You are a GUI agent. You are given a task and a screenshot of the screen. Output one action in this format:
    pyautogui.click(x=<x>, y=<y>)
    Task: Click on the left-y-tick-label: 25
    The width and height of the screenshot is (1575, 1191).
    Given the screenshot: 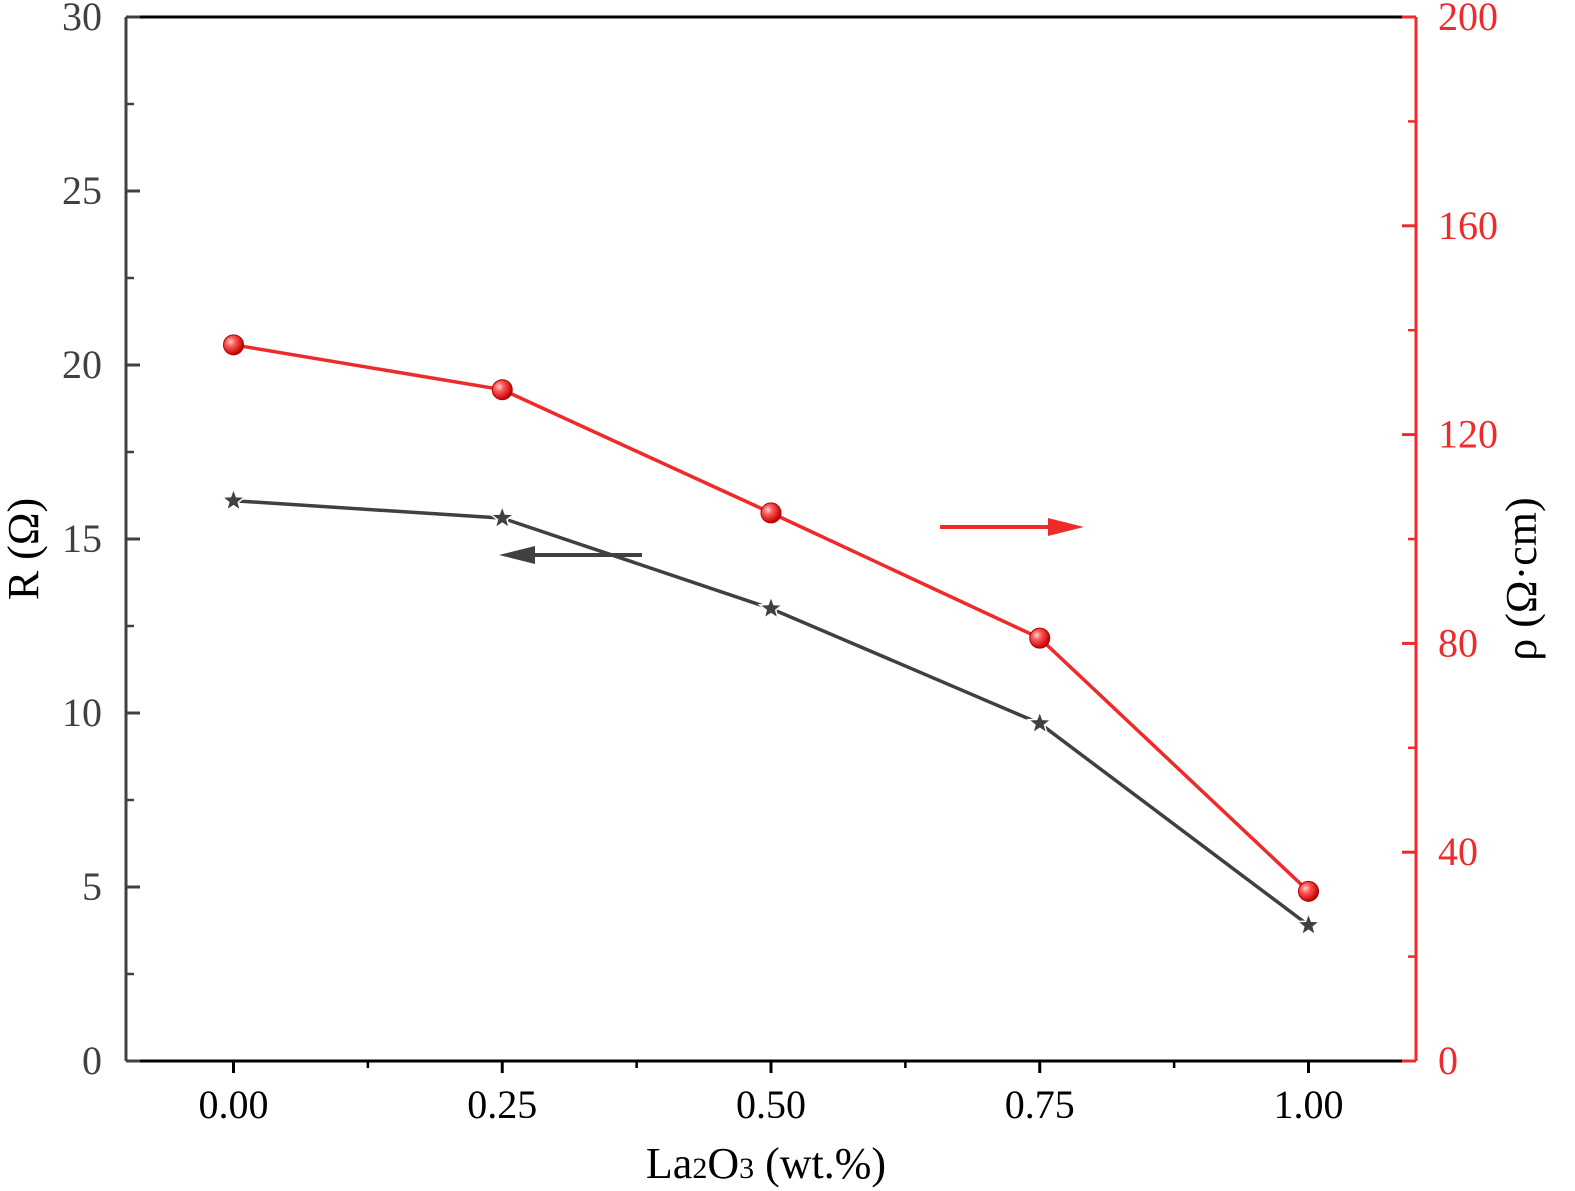 What is the action you would take?
    pyautogui.click(x=82, y=190)
    